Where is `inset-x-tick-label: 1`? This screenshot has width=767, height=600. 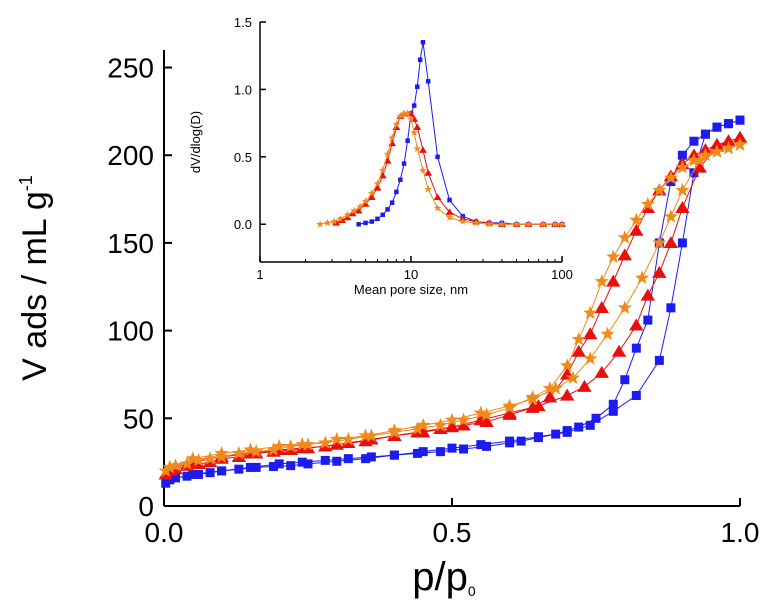 inset-x-tick-label: 1 is located at coordinates (259, 274).